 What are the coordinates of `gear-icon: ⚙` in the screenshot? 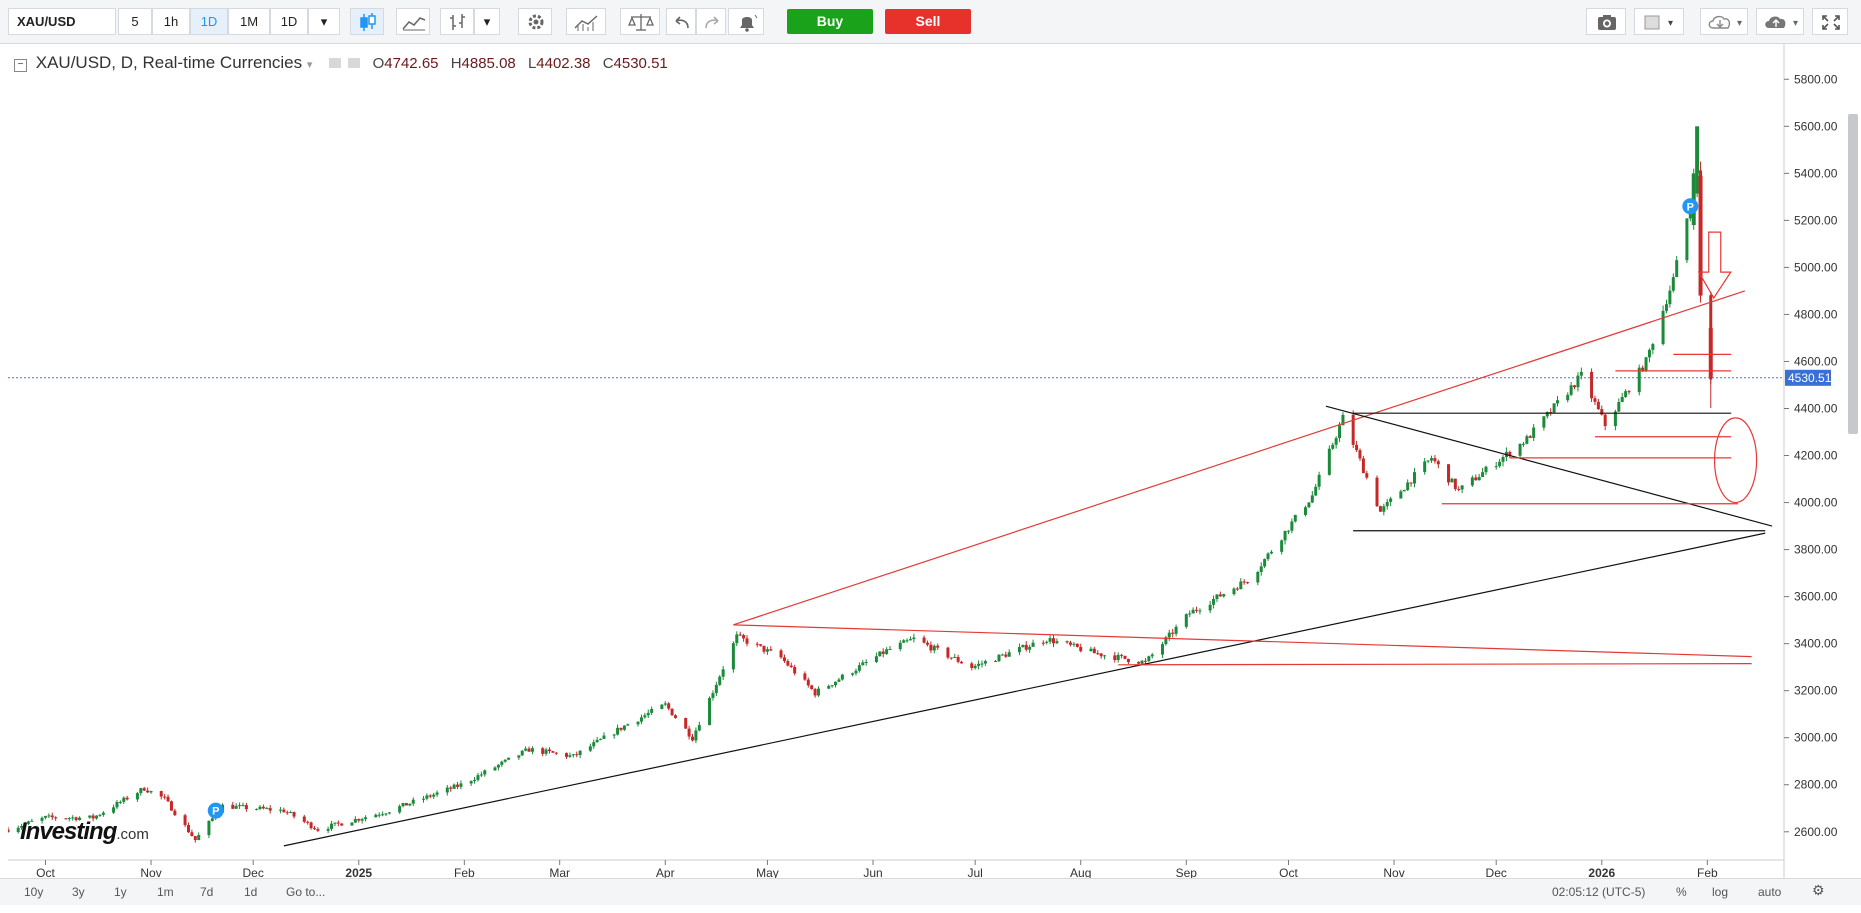 It's located at (1818, 890).